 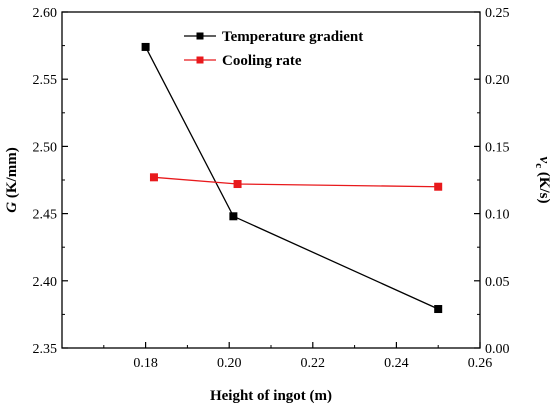 I want to click on left-y-tick-label: 2.35, so click(x=45, y=349).